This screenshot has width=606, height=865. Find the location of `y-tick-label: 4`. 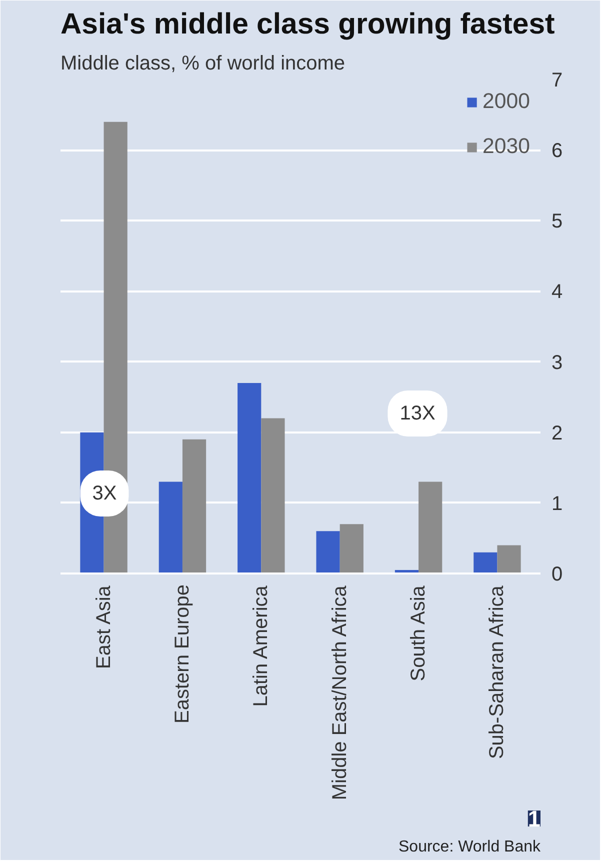

y-tick-label: 4 is located at coordinates (557, 292).